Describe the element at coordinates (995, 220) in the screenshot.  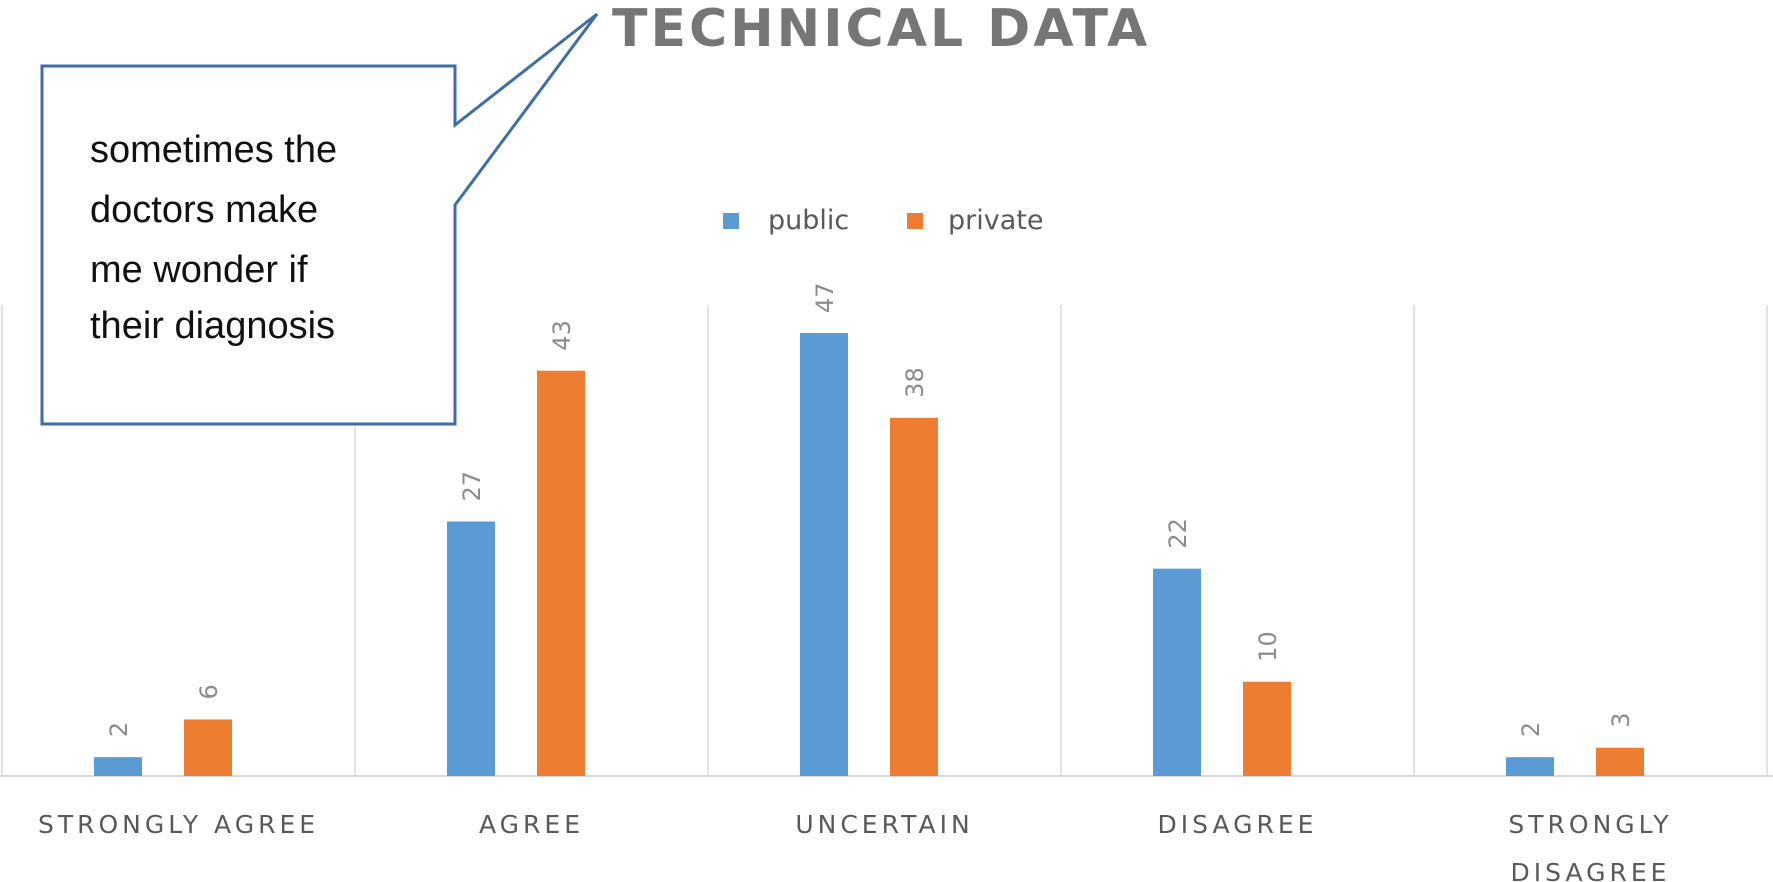
I see `legend-label-private: private` at that location.